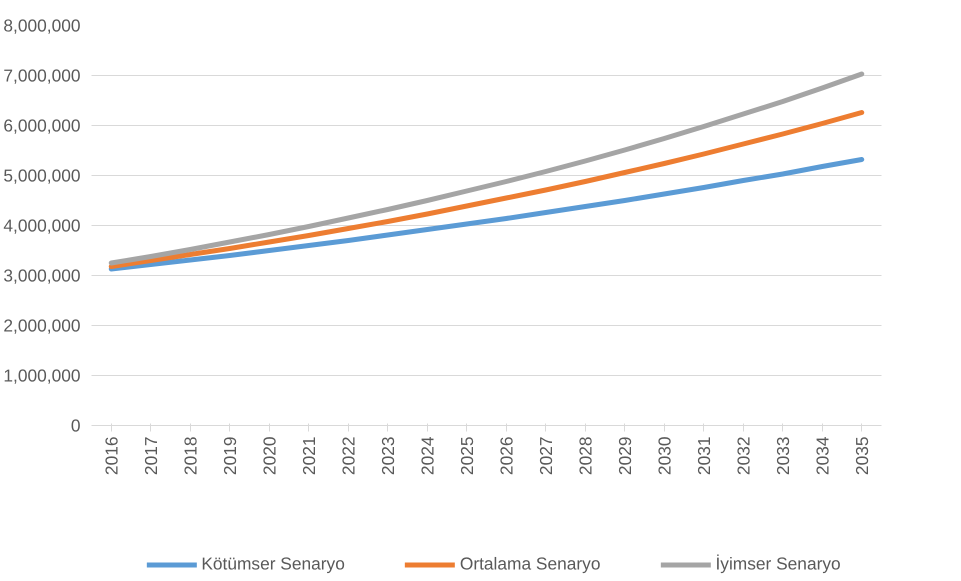 The width and height of the screenshot is (961, 581). I want to click on x-tick-label: 2021, so click(308, 456).